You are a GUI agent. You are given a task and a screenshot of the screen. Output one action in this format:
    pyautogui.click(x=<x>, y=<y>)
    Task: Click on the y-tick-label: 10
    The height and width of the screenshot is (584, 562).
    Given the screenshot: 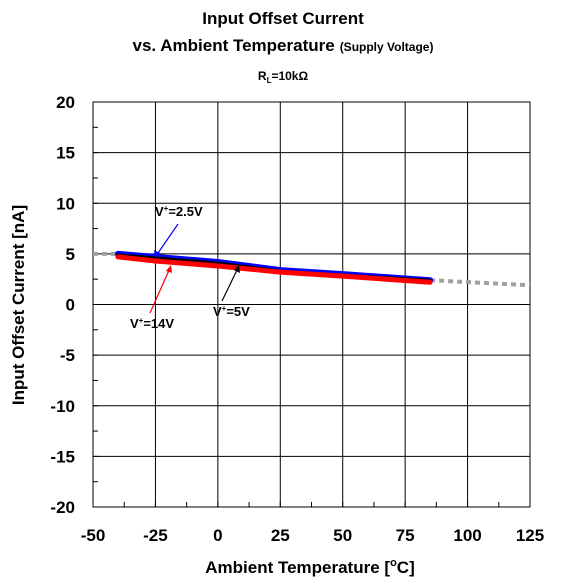 What is the action you would take?
    pyautogui.click(x=65, y=203)
    